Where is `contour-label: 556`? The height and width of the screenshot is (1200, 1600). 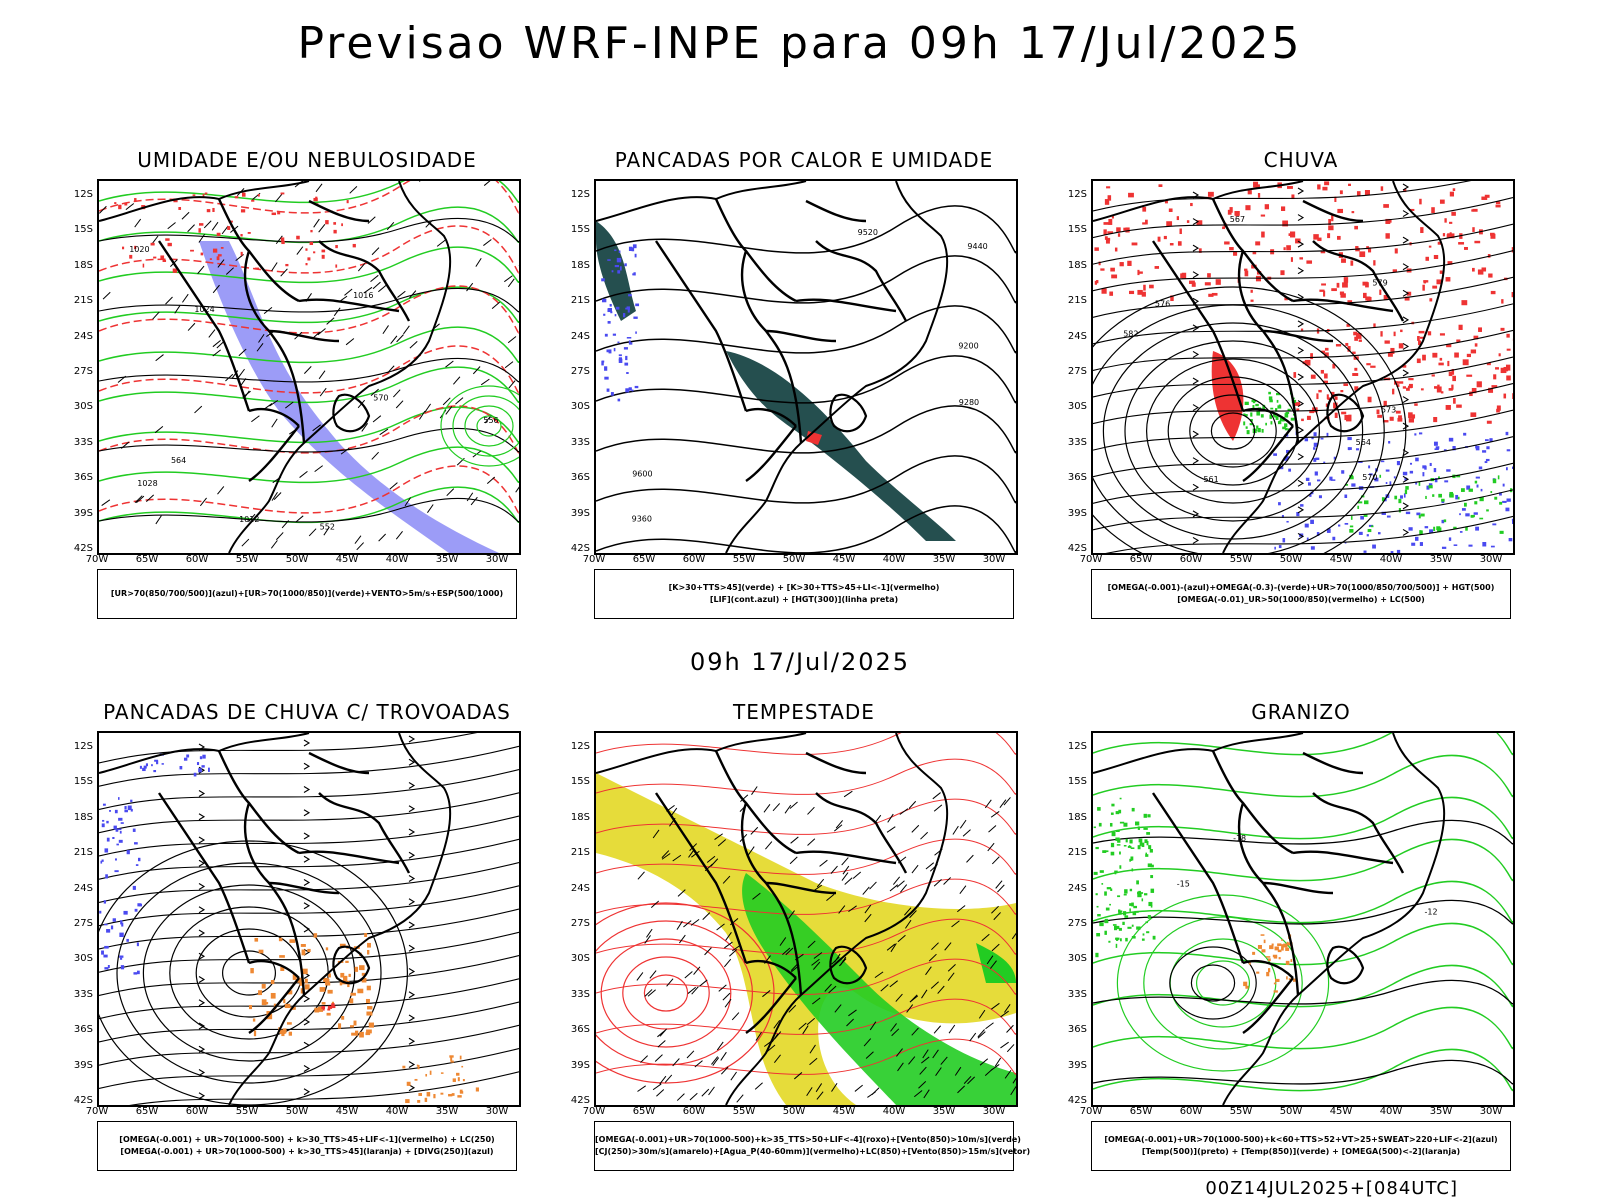 contour-label: 556 is located at coordinates (490, 420).